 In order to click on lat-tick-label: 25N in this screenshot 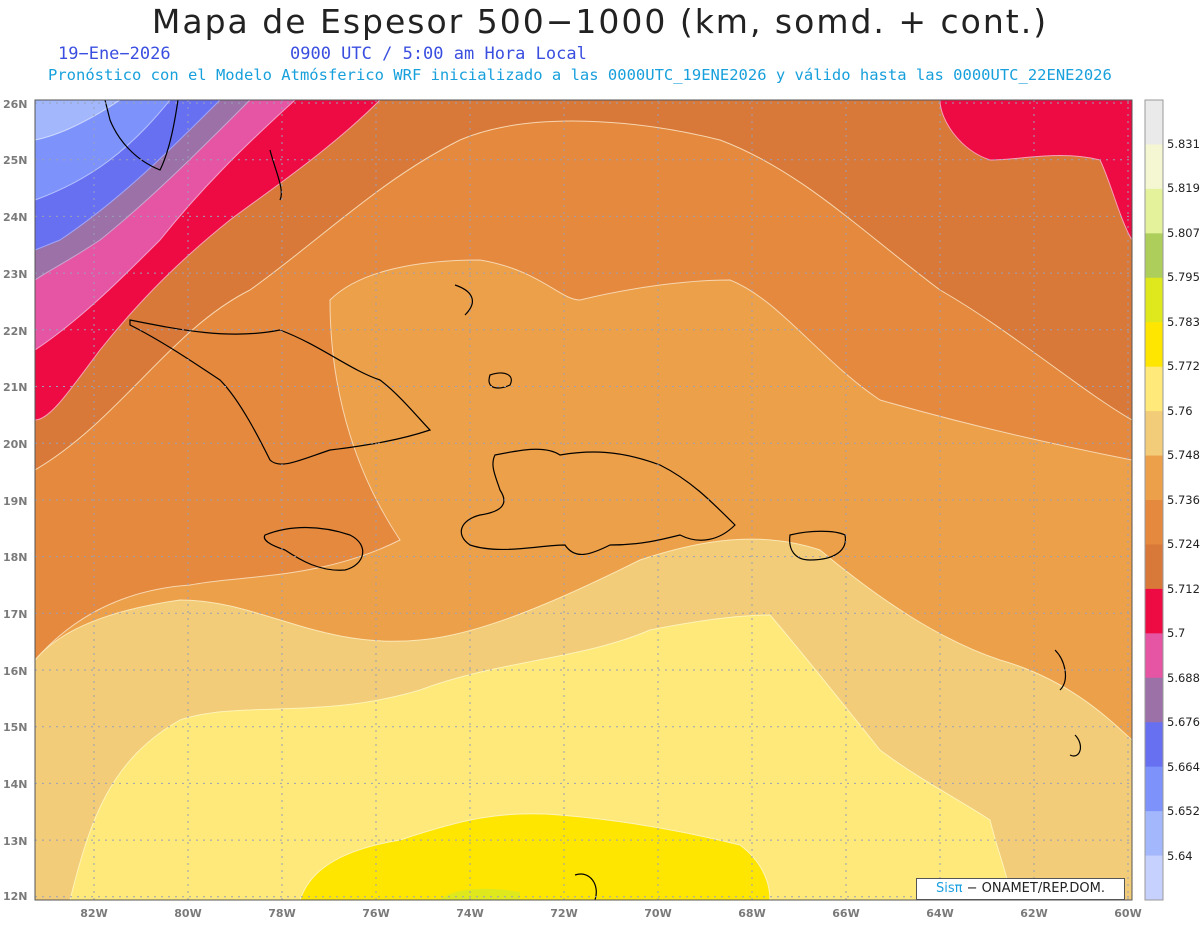, I will do `click(15, 160)`.